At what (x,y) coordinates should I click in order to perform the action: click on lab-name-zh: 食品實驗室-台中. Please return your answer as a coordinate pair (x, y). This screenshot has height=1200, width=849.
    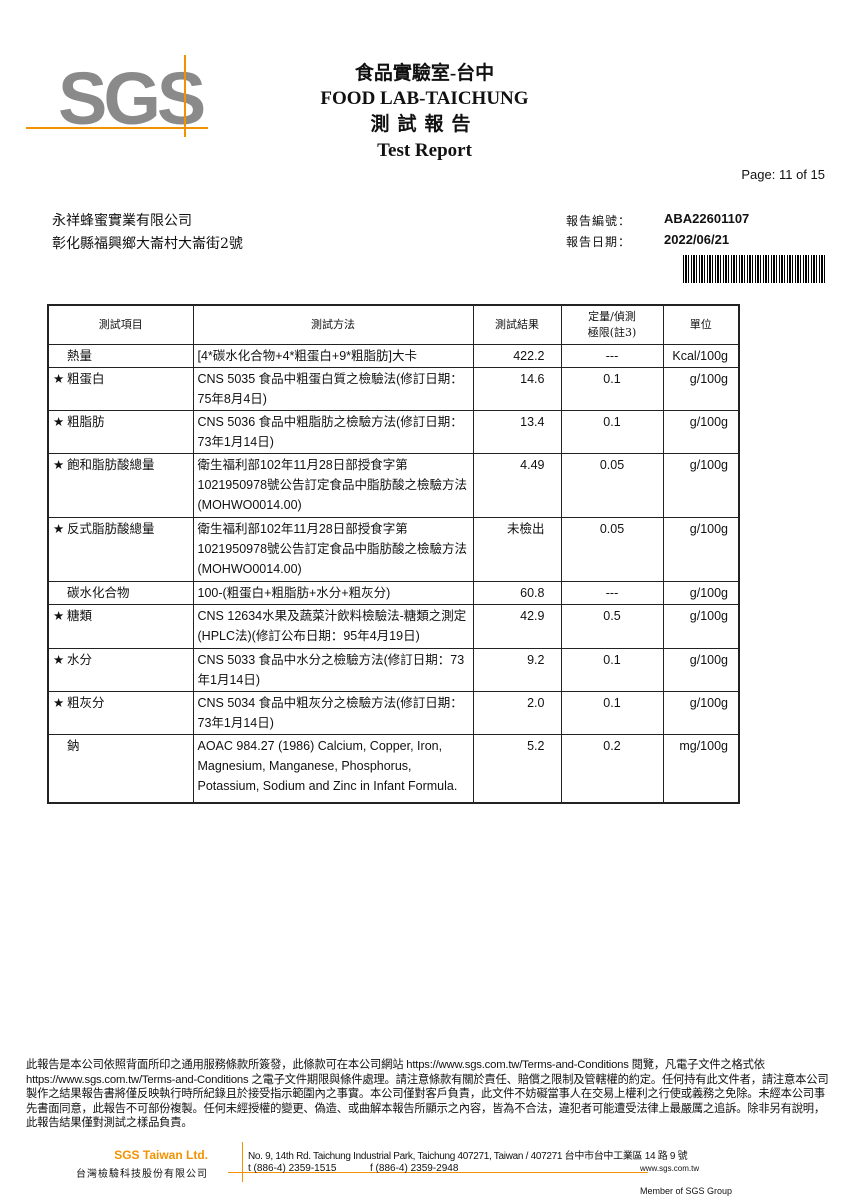
    Looking at the image, I should click on (424, 73).